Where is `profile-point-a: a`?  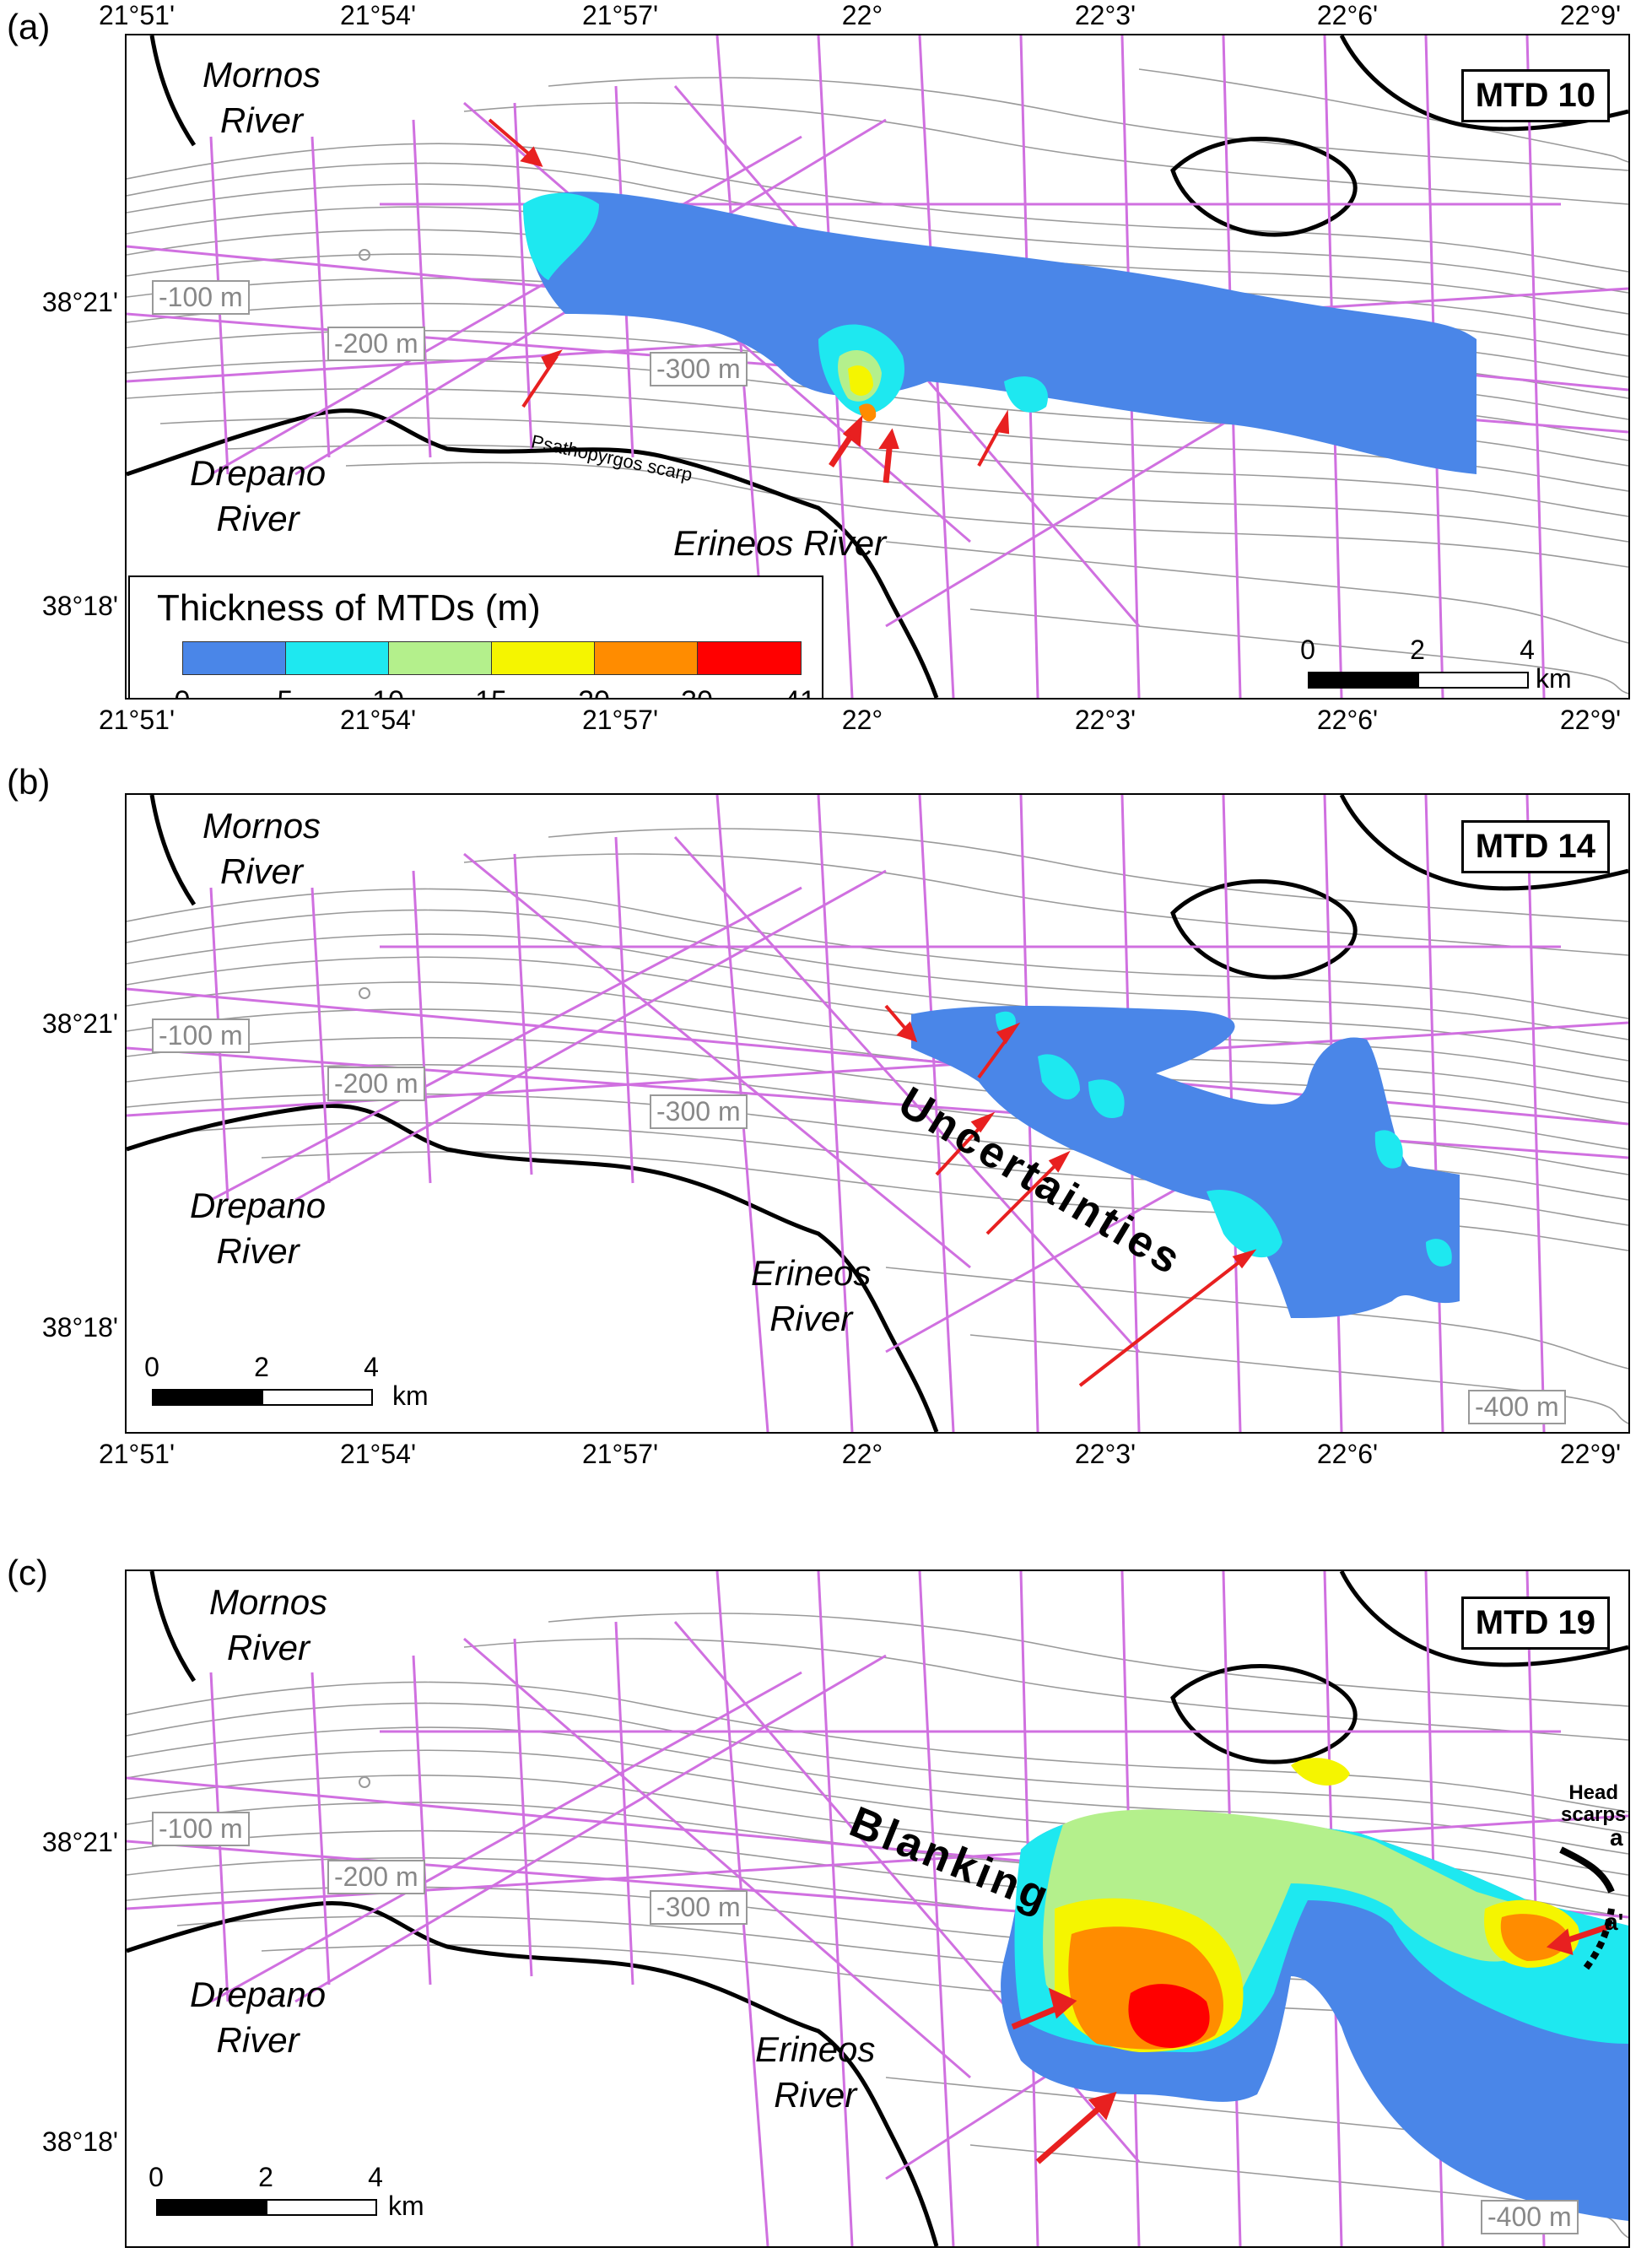
profile-point-a: a is located at coordinates (1616, 1837).